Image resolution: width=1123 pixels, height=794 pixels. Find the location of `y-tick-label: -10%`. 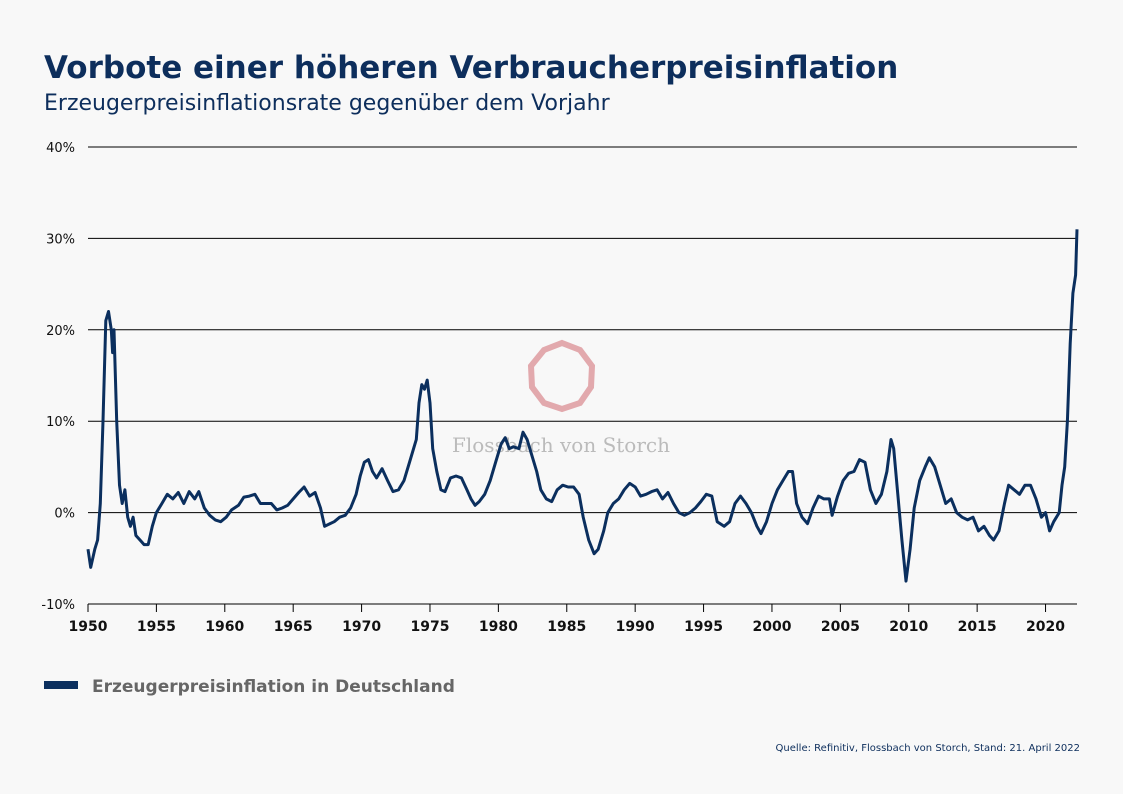

y-tick-label: -10% is located at coordinates (58, 605).